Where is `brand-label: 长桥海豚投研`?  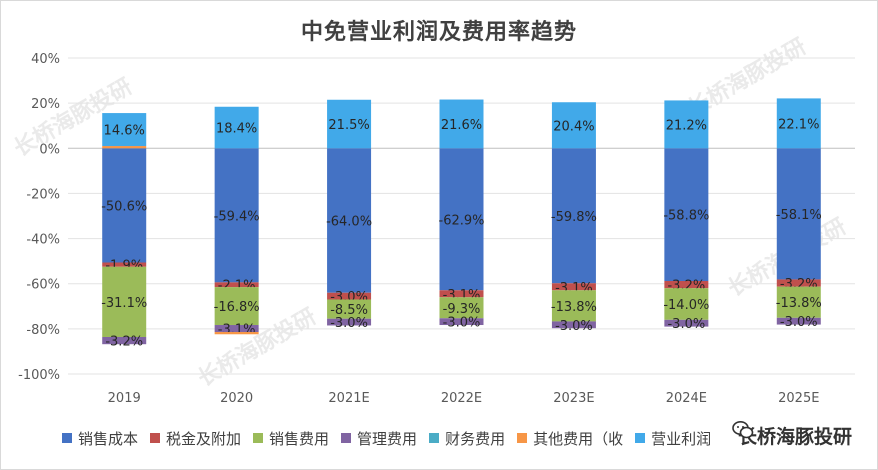 brand-label: 长桥海豚投研 is located at coordinates (794, 437).